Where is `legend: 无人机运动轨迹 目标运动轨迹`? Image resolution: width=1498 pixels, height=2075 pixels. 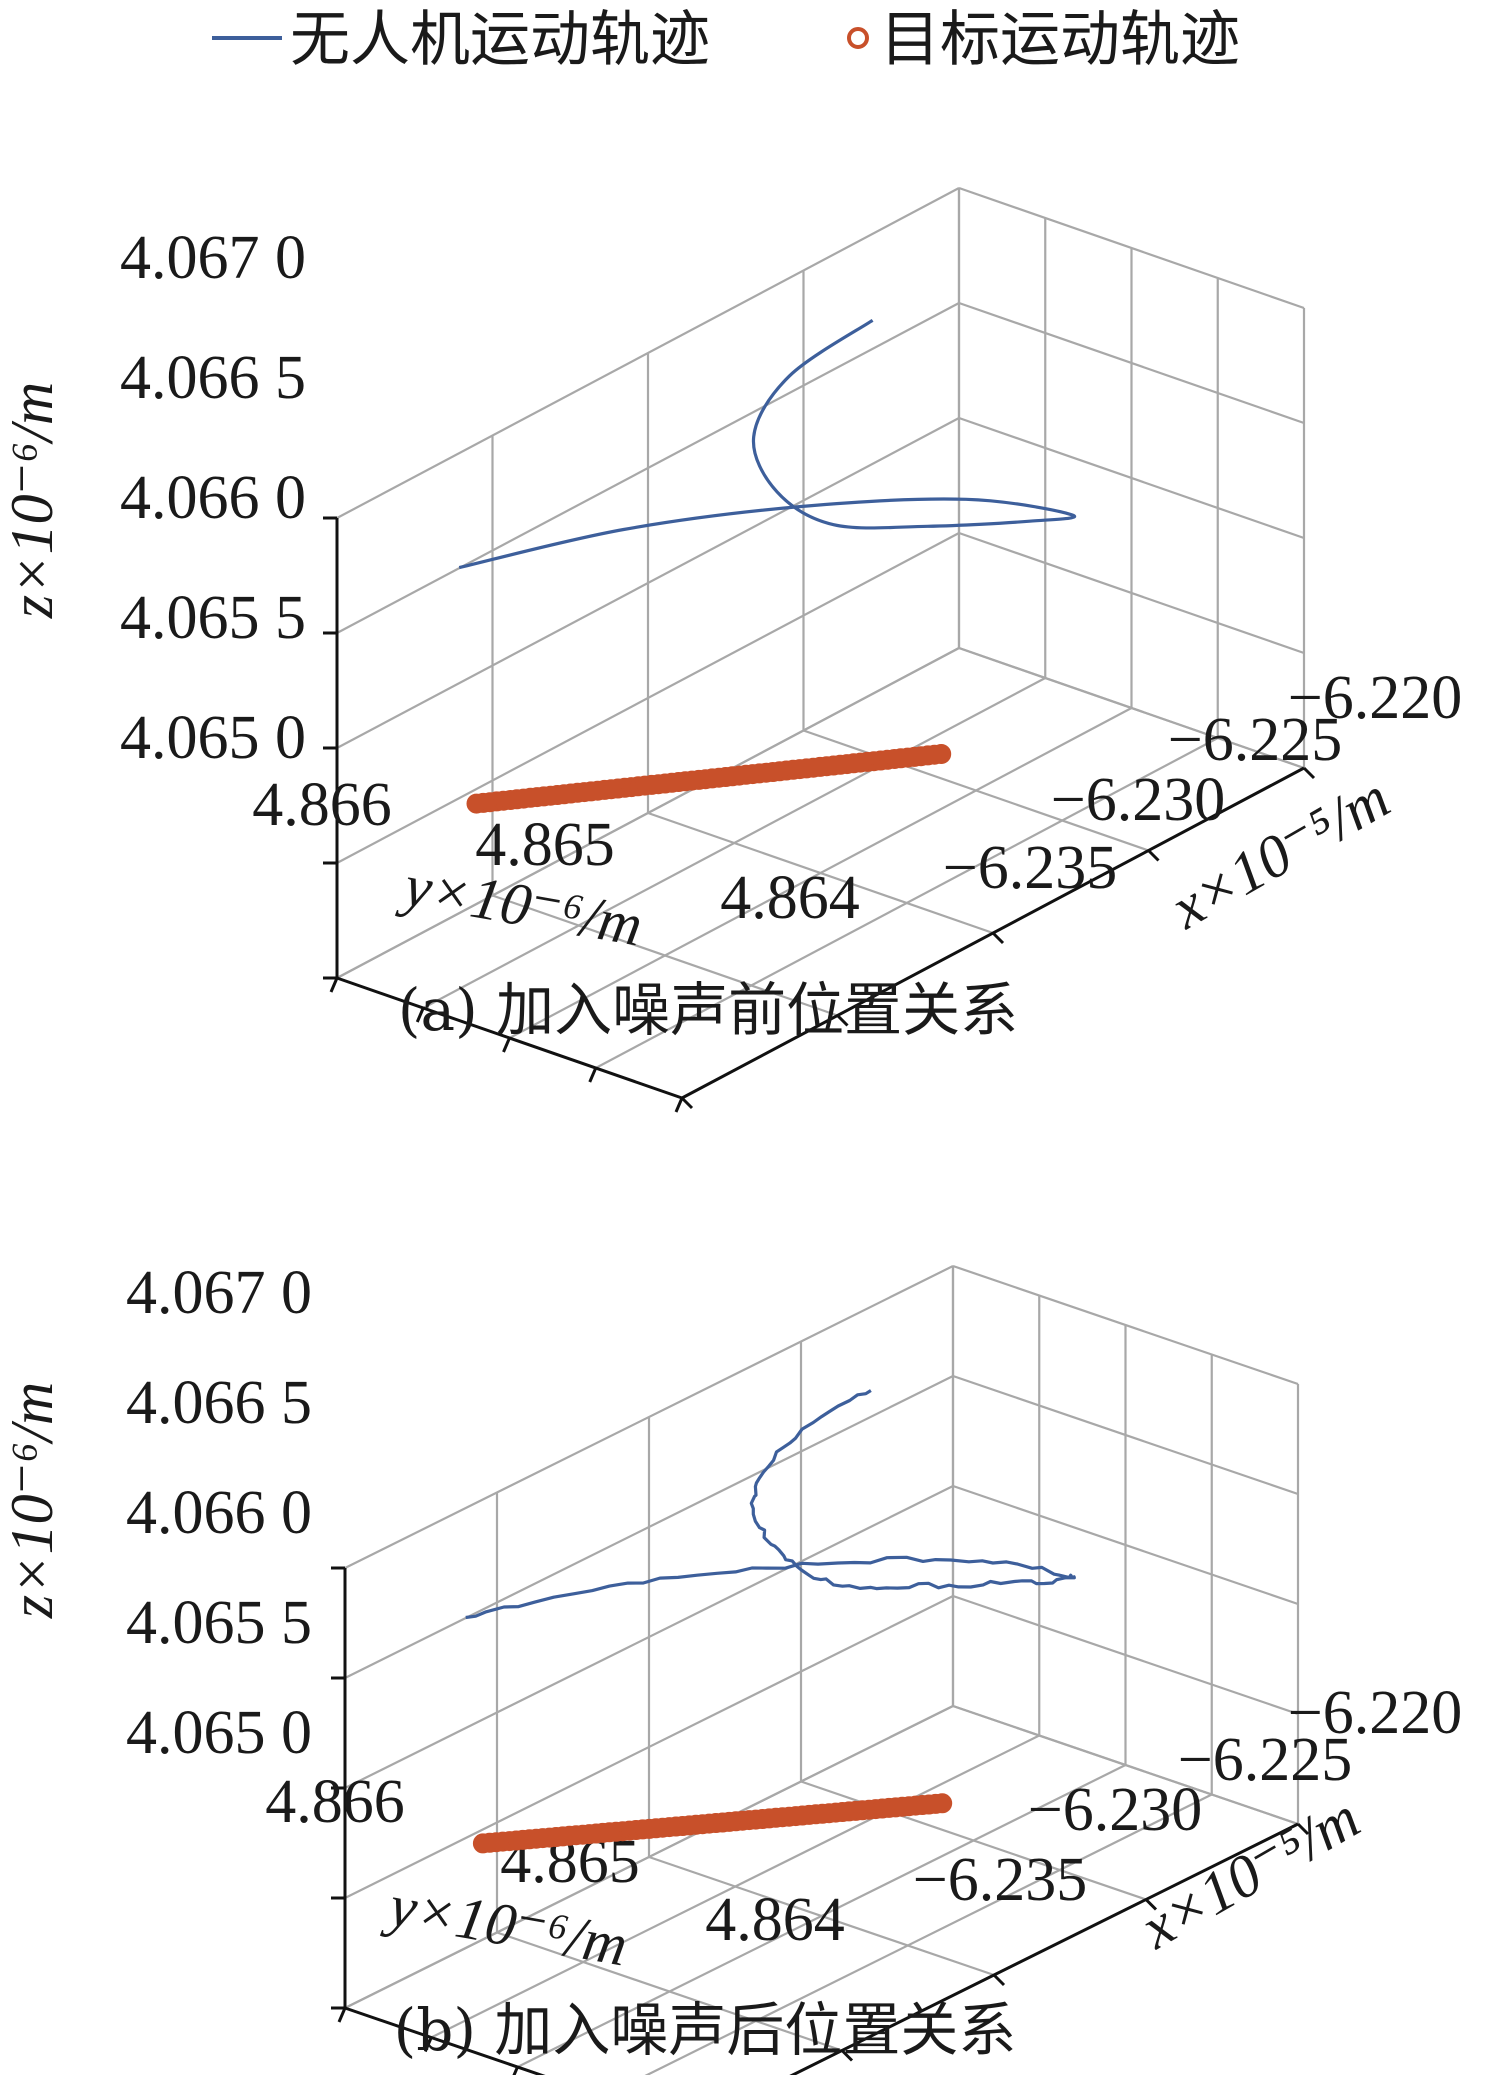
legend: 无人机运动轨迹 目标运动轨迹 is located at coordinates (726, 40).